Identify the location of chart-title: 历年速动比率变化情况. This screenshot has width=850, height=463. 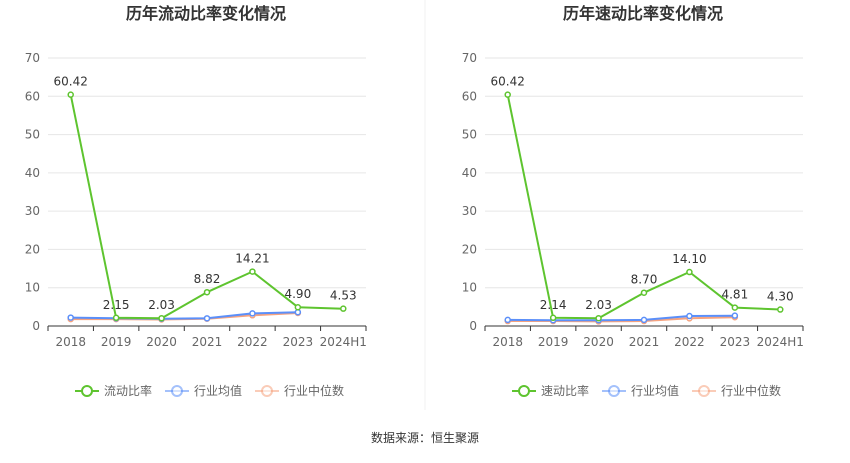
(643, 13).